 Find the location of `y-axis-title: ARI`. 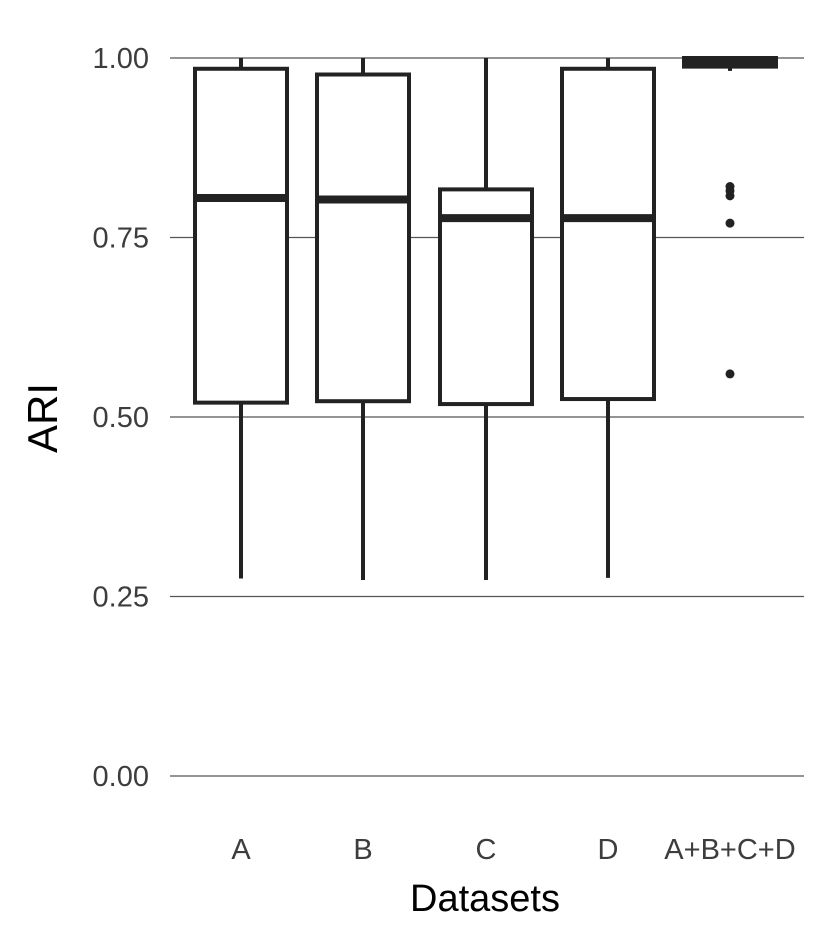

y-axis-title: ARI is located at coordinates (42, 418).